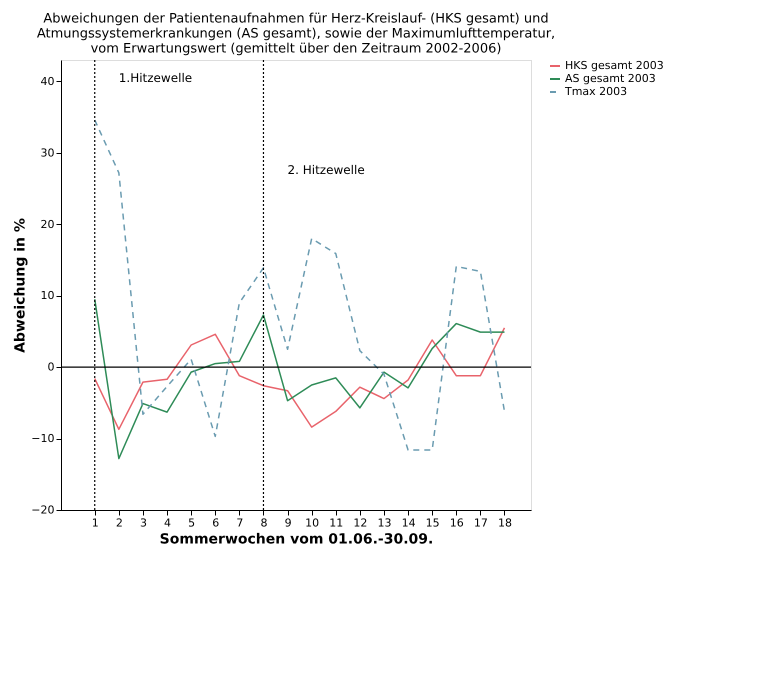 The width and height of the screenshot is (765, 687). Describe the element at coordinates (51, 367) in the screenshot. I see `y-tick-label: 0` at that location.